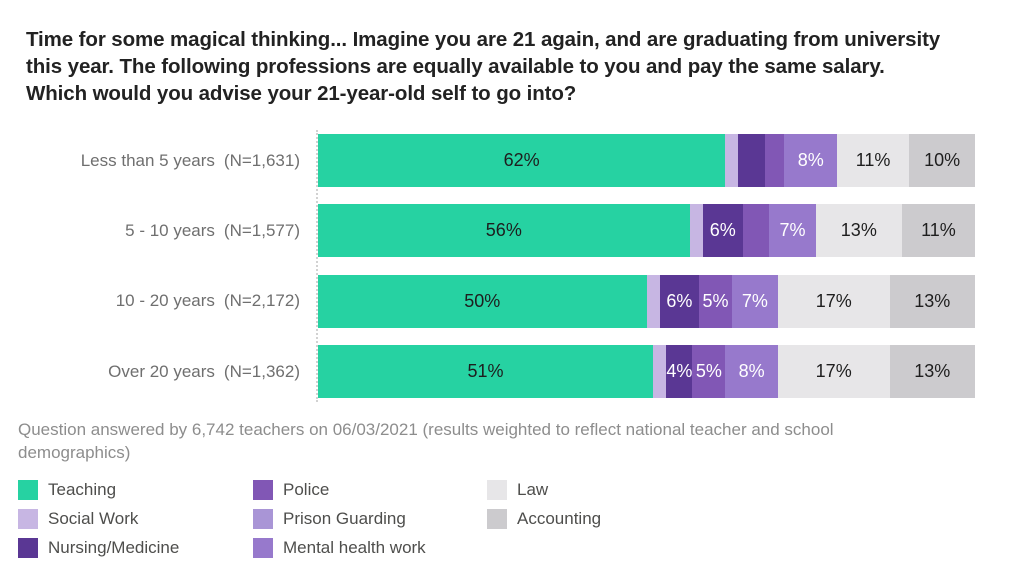 Image resolution: width=1024 pixels, height=585 pixels. I want to click on row-label: 5 - 10 years (N=1,577), so click(150, 230).